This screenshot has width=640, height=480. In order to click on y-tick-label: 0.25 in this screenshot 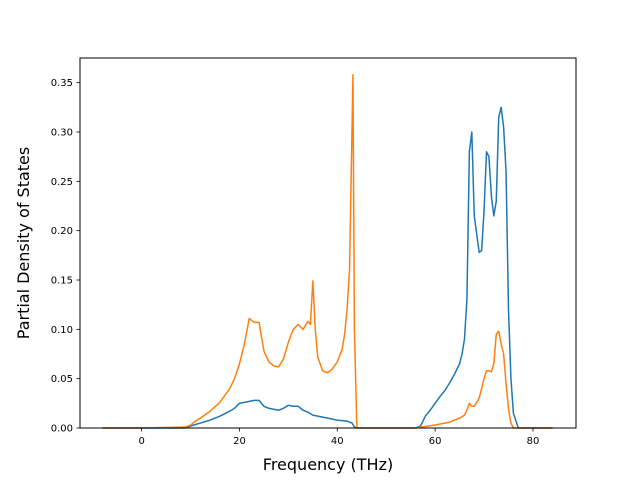, I will do `click(62, 182)`.